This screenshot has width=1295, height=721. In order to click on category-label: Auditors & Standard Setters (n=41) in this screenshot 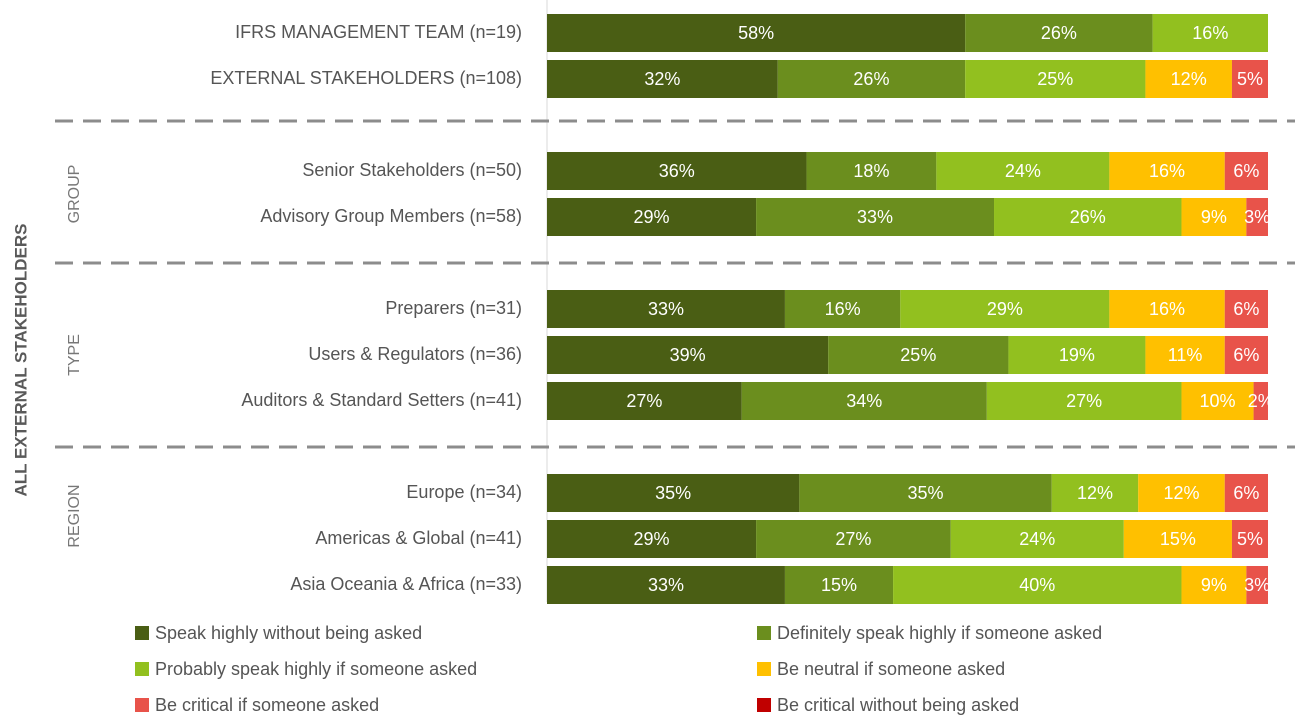, I will do `click(381, 400)`.